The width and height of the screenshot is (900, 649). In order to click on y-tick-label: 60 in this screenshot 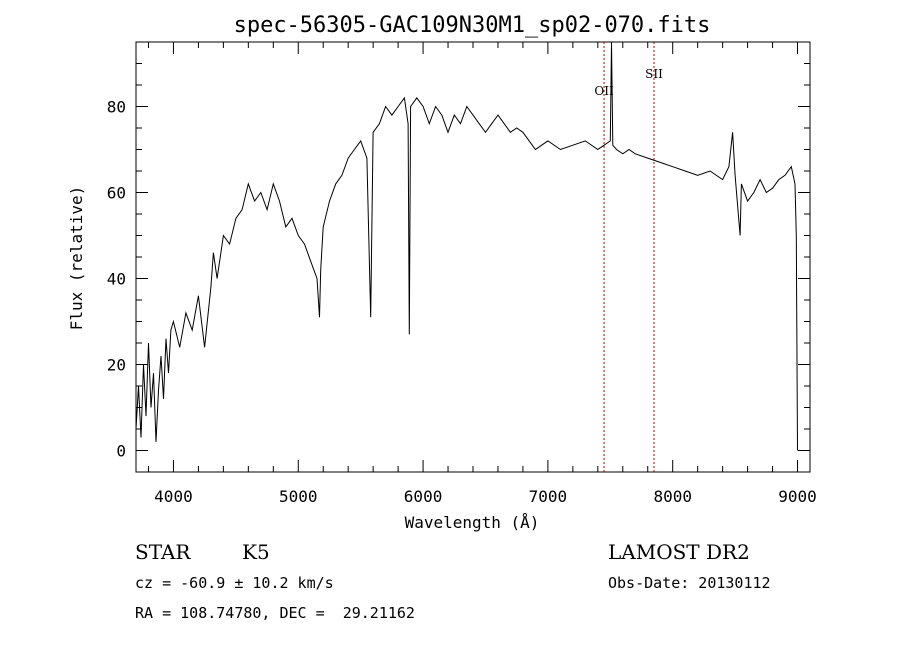, I will do `click(116, 193)`.